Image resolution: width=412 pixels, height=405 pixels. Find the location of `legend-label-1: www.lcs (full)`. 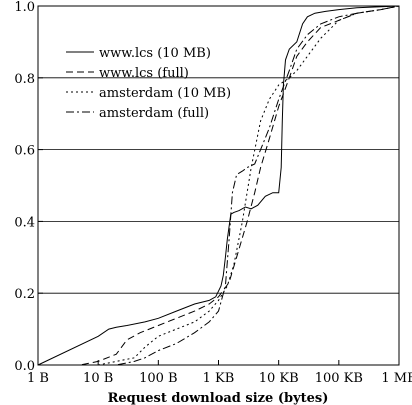

legend-label-1: www.lcs (full) is located at coordinates (144, 73).